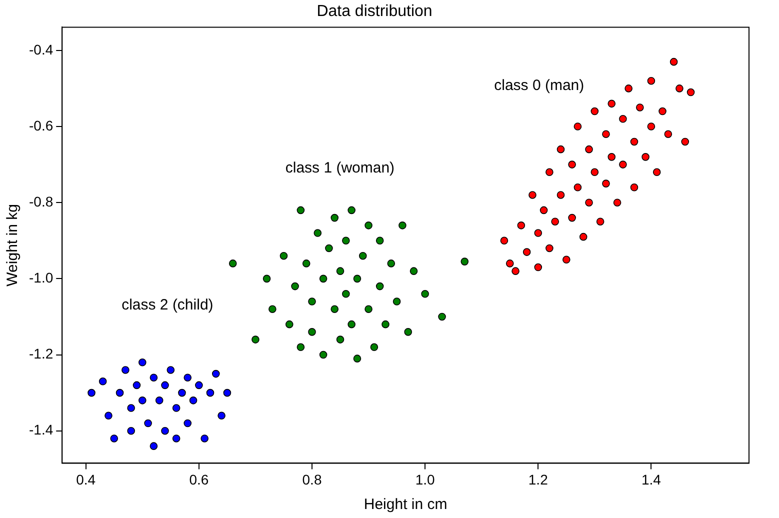  What do you see at coordinates (199, 479) in the screenshot?
I see `x-tick-label: 0.6` at bounding box center [199, 479].